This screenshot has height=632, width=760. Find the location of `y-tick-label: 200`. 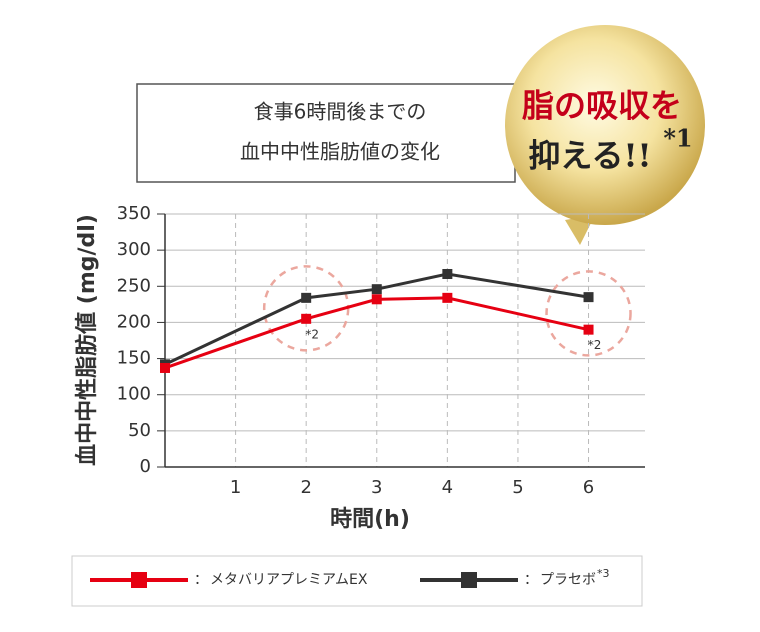

y-tick-label: 200 is located at coordinates (134, 321).